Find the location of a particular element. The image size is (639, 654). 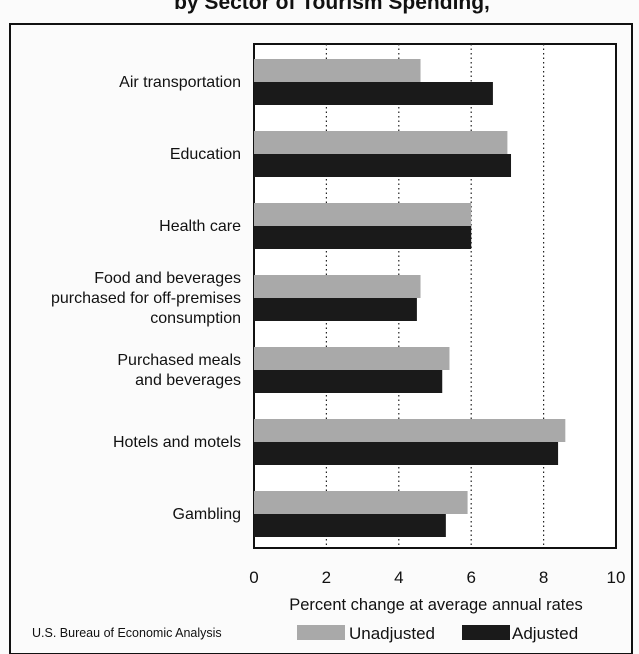

x-tick-label-2: 4 is located at coordinates (398, 577).